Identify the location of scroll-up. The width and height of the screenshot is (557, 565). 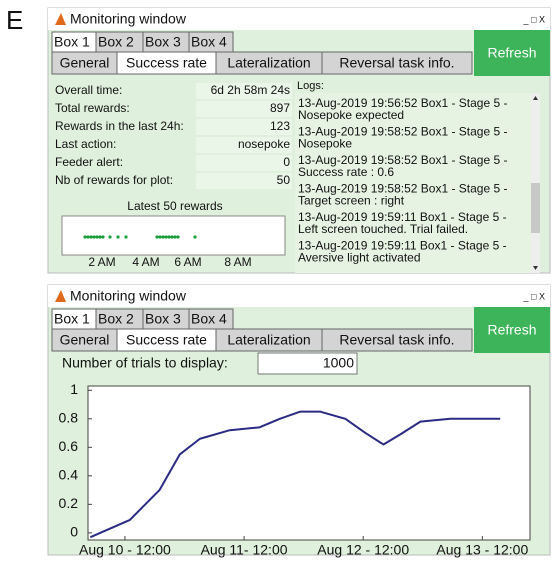
(535, 98).